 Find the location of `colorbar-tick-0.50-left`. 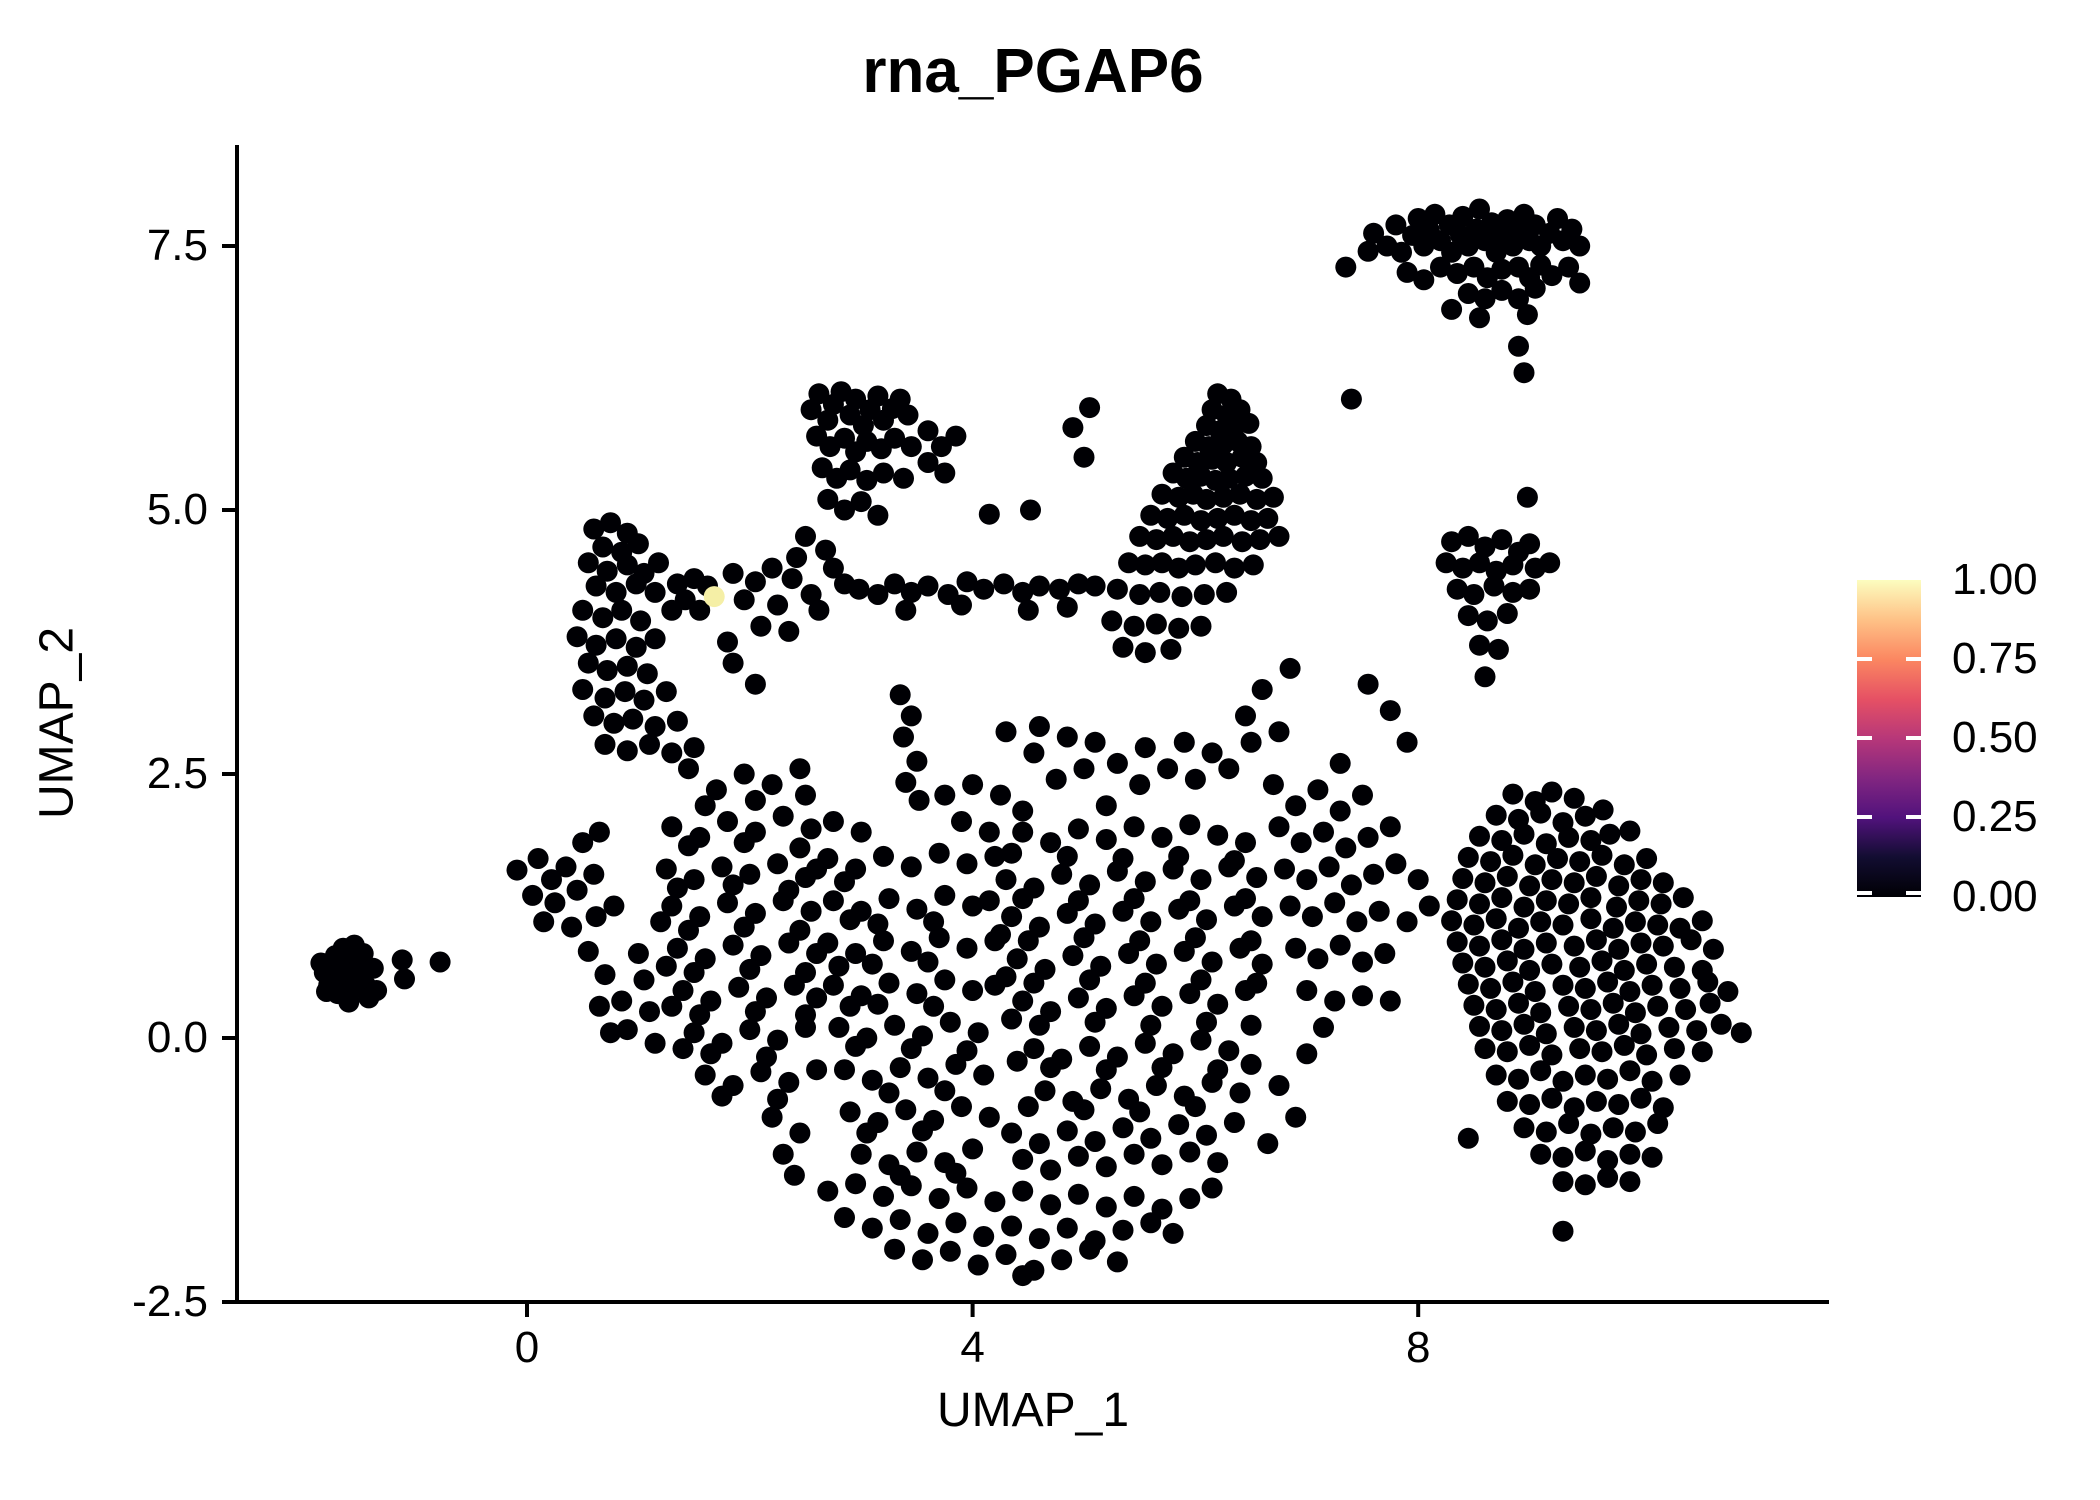

colorbar-tick-0.50-left is located at coordinates (1864, 738).